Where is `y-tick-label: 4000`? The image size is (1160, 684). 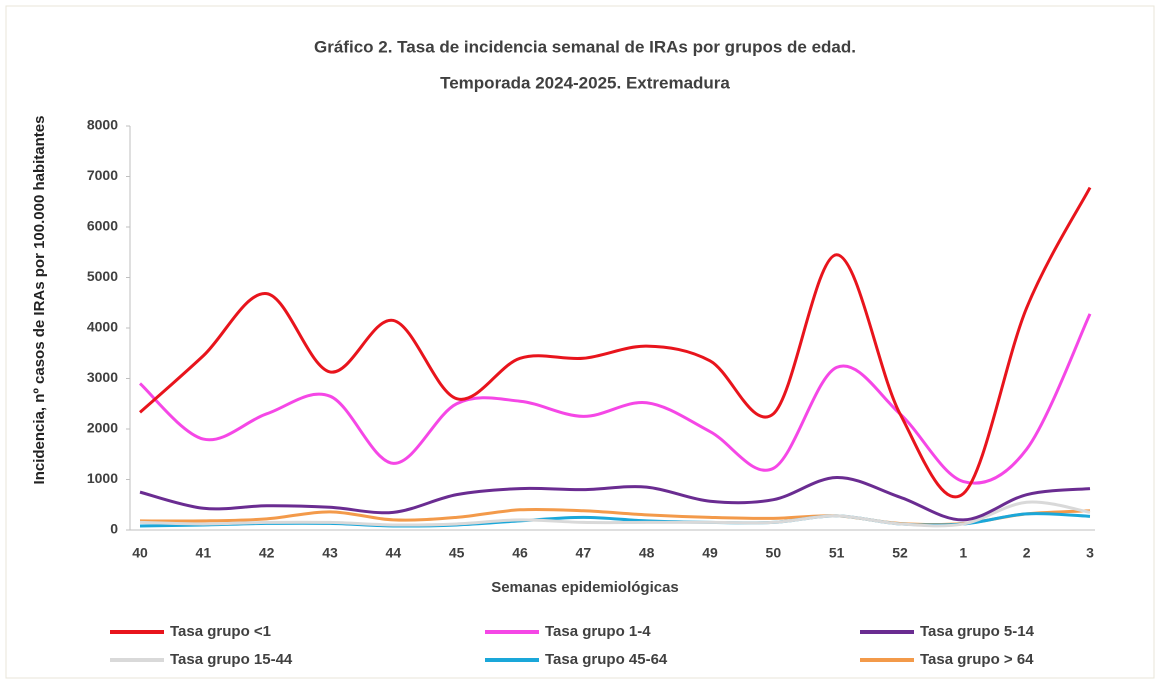
y-tick-label: 4000 is located at coordinates (102, 327).